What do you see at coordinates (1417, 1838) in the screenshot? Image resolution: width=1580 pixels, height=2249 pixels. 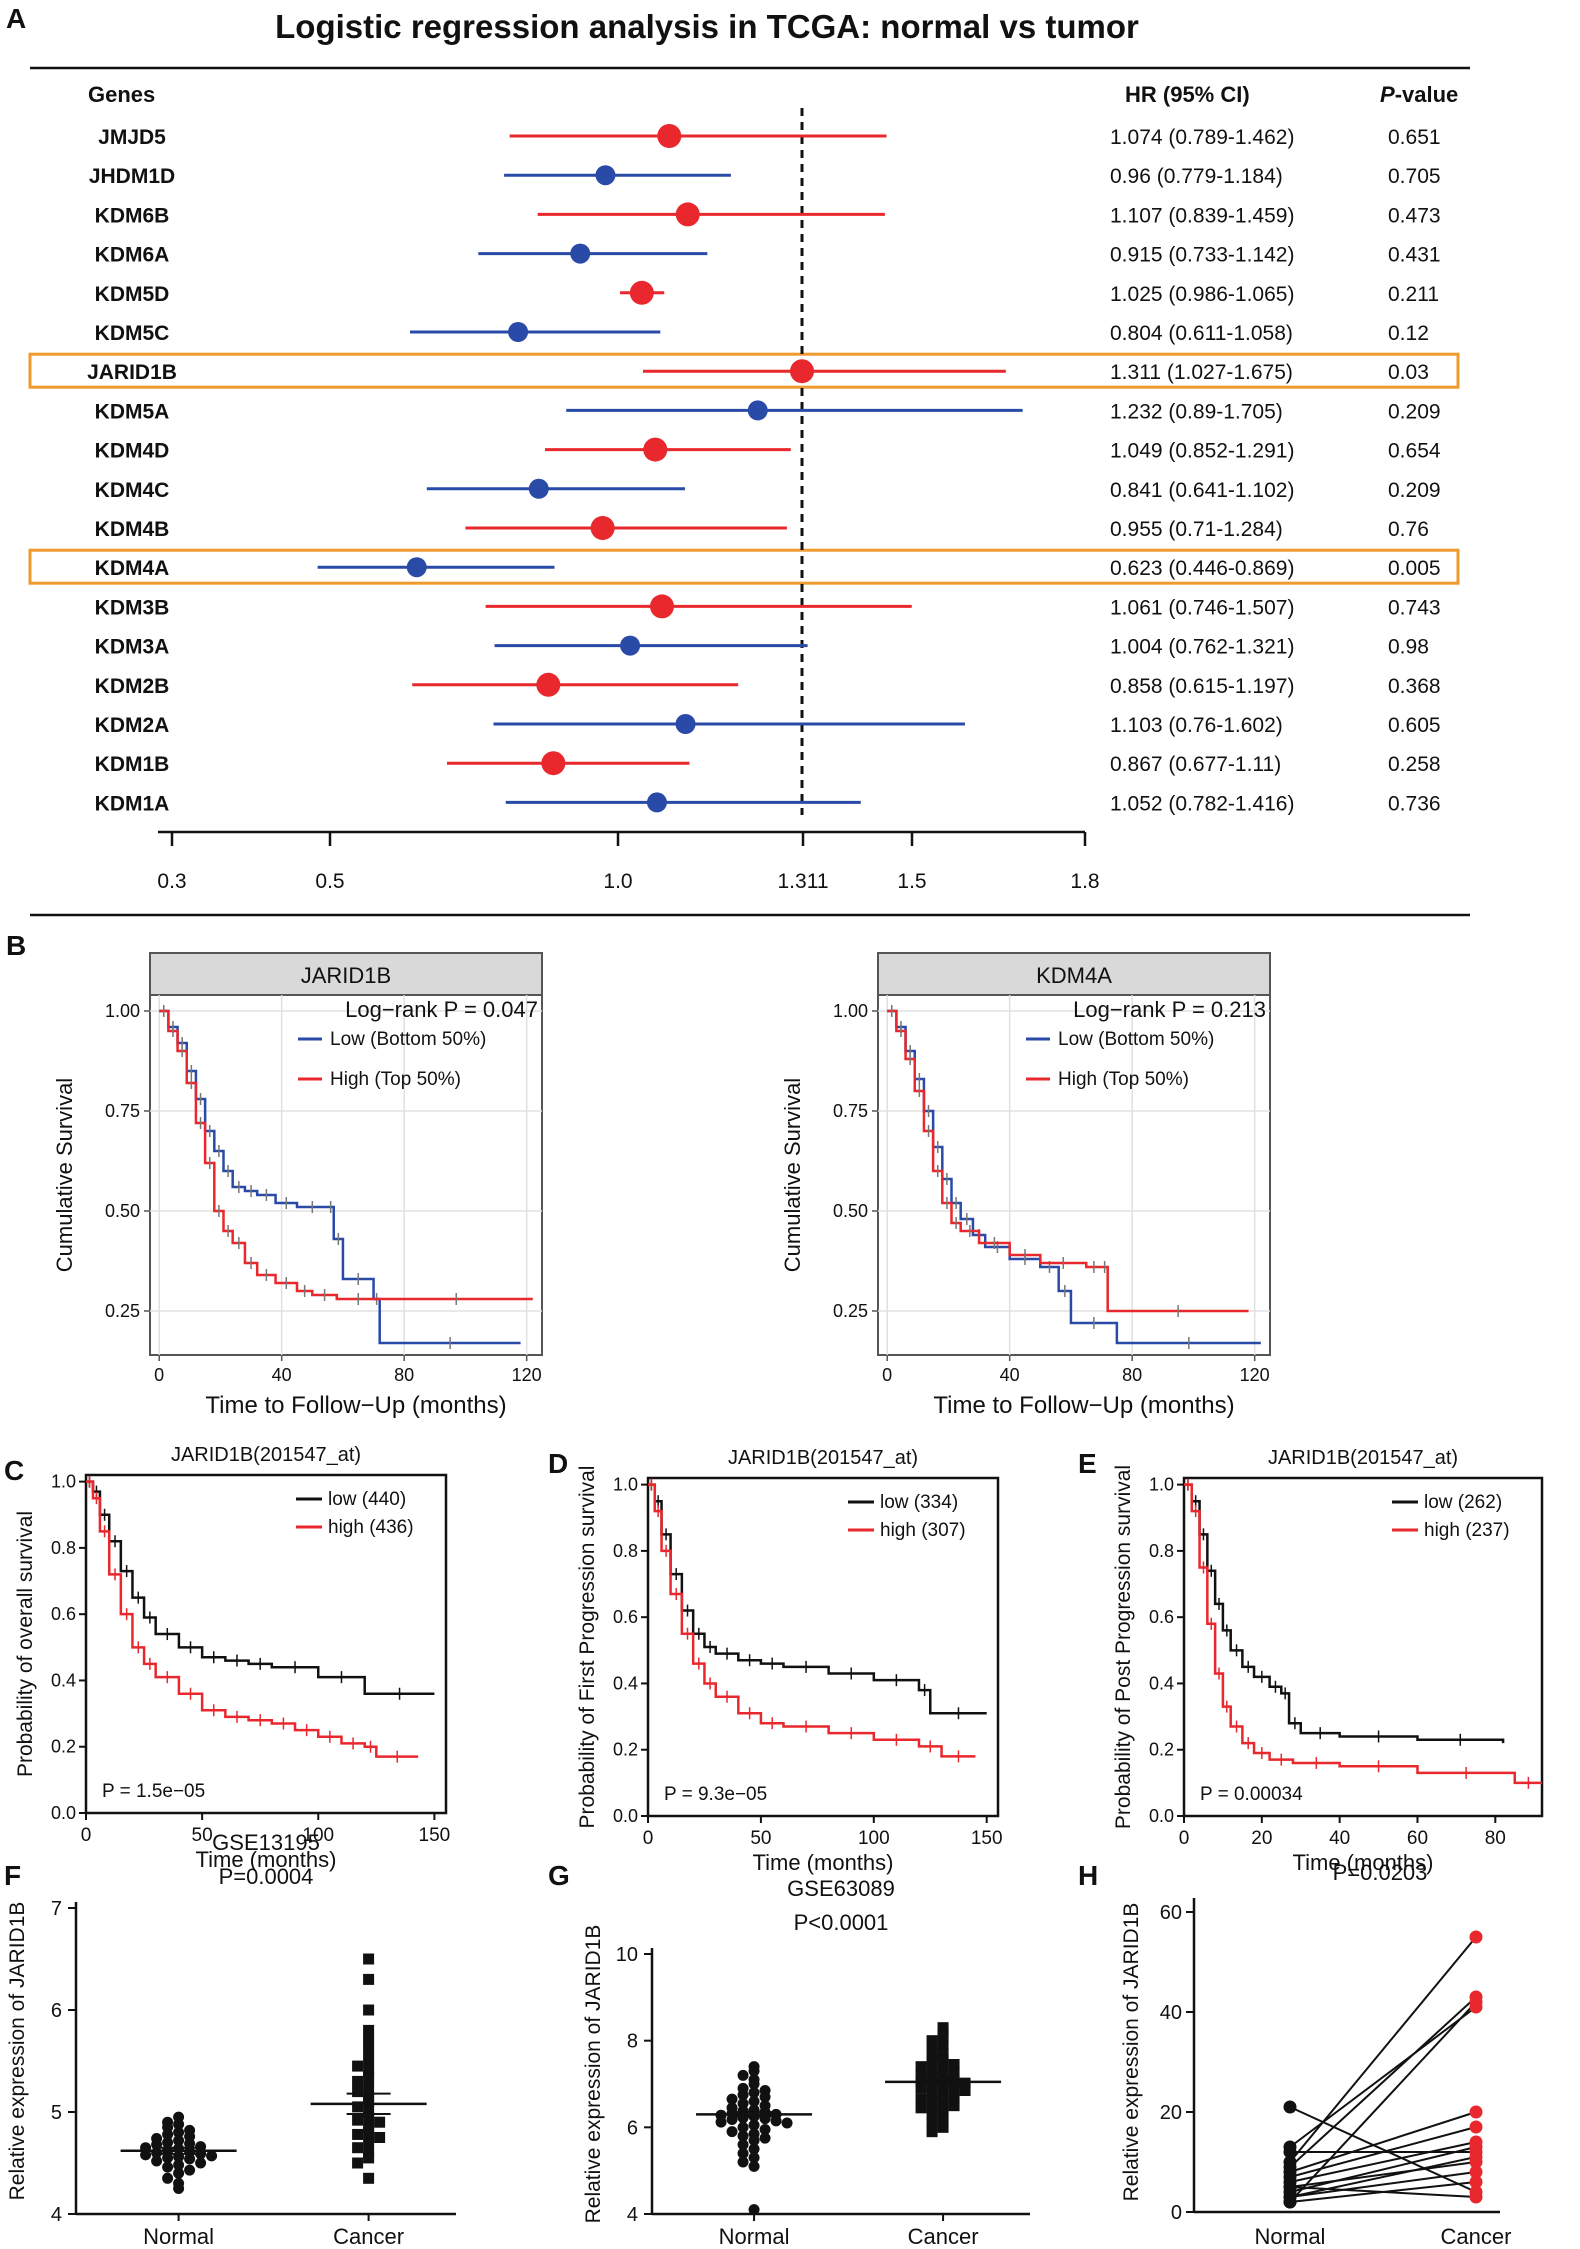 I see `x-tick-label: 60` at bounding box center [1417, 1838].